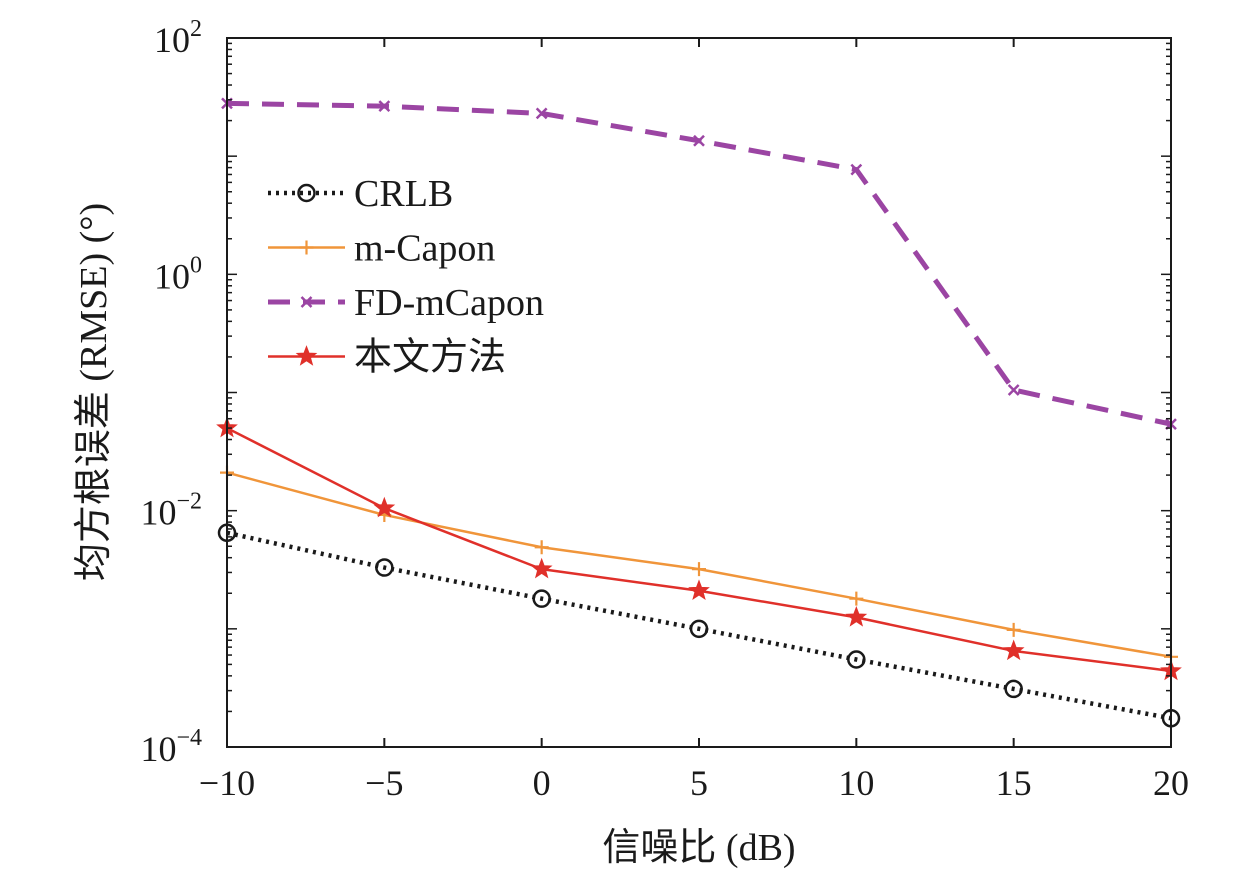 This screenshot has width=1260, height=877. I want to click on x-tick-label: 10, so click(856, 783).